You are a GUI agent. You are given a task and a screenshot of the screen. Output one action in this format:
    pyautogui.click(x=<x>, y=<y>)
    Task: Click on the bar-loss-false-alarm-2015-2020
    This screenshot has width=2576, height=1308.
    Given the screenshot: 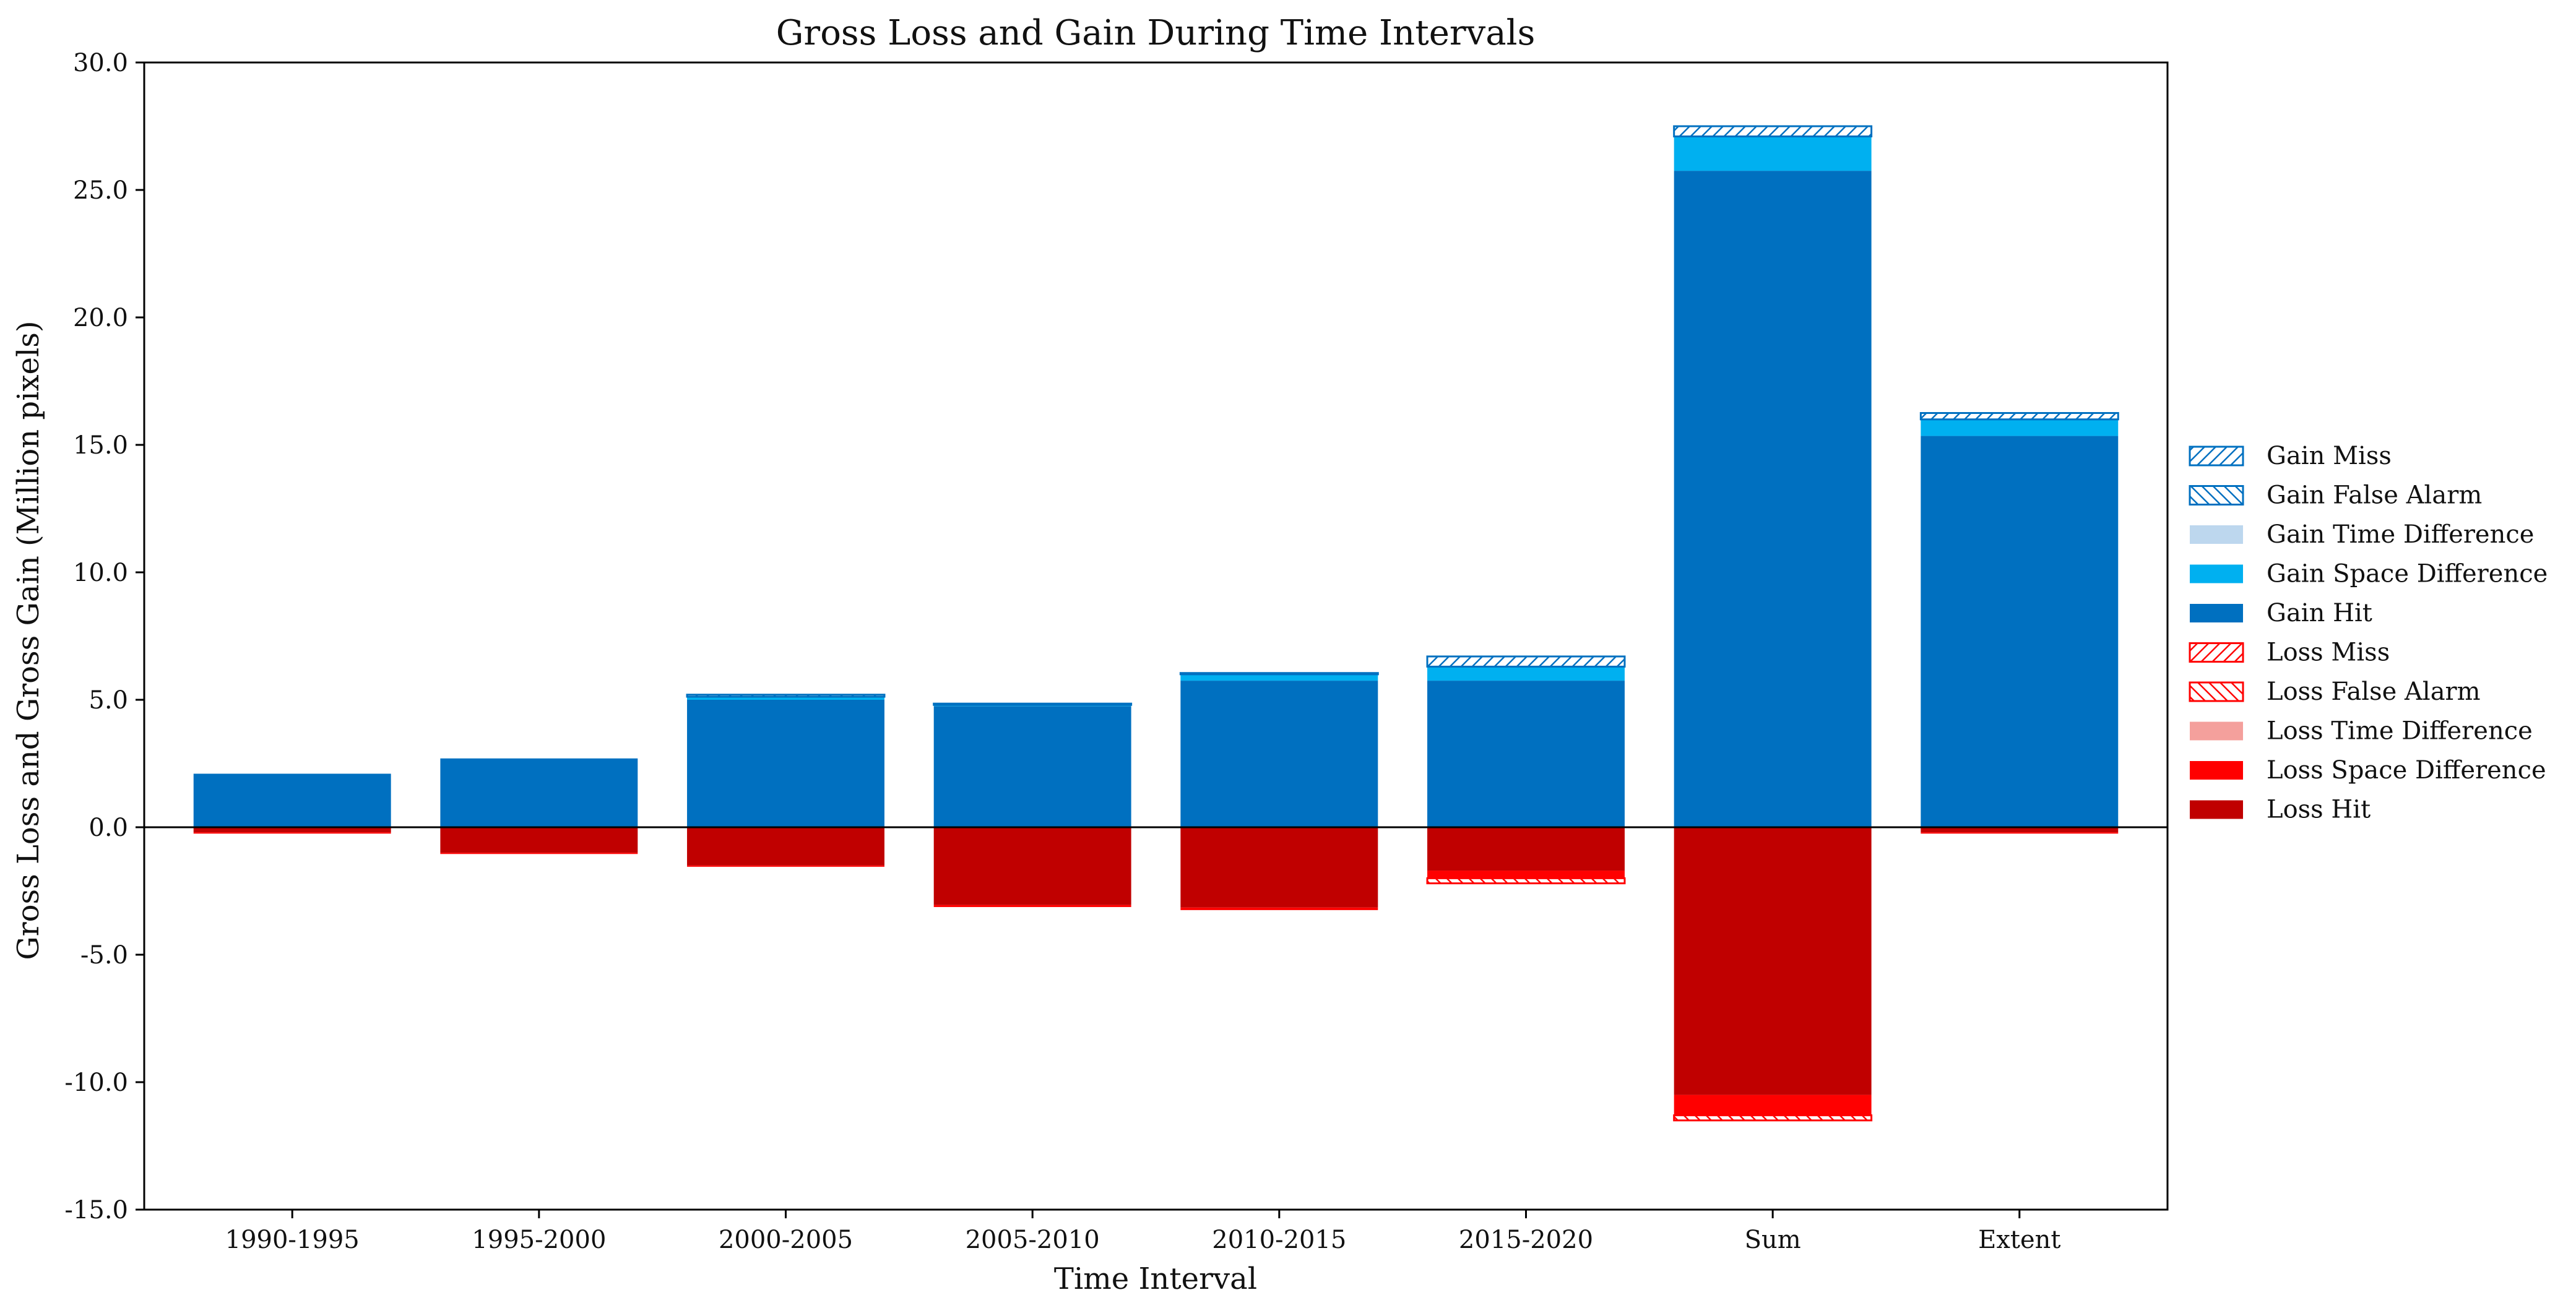 What is the action you would take?
    pyautogui.click(x=1526, y=881)
    